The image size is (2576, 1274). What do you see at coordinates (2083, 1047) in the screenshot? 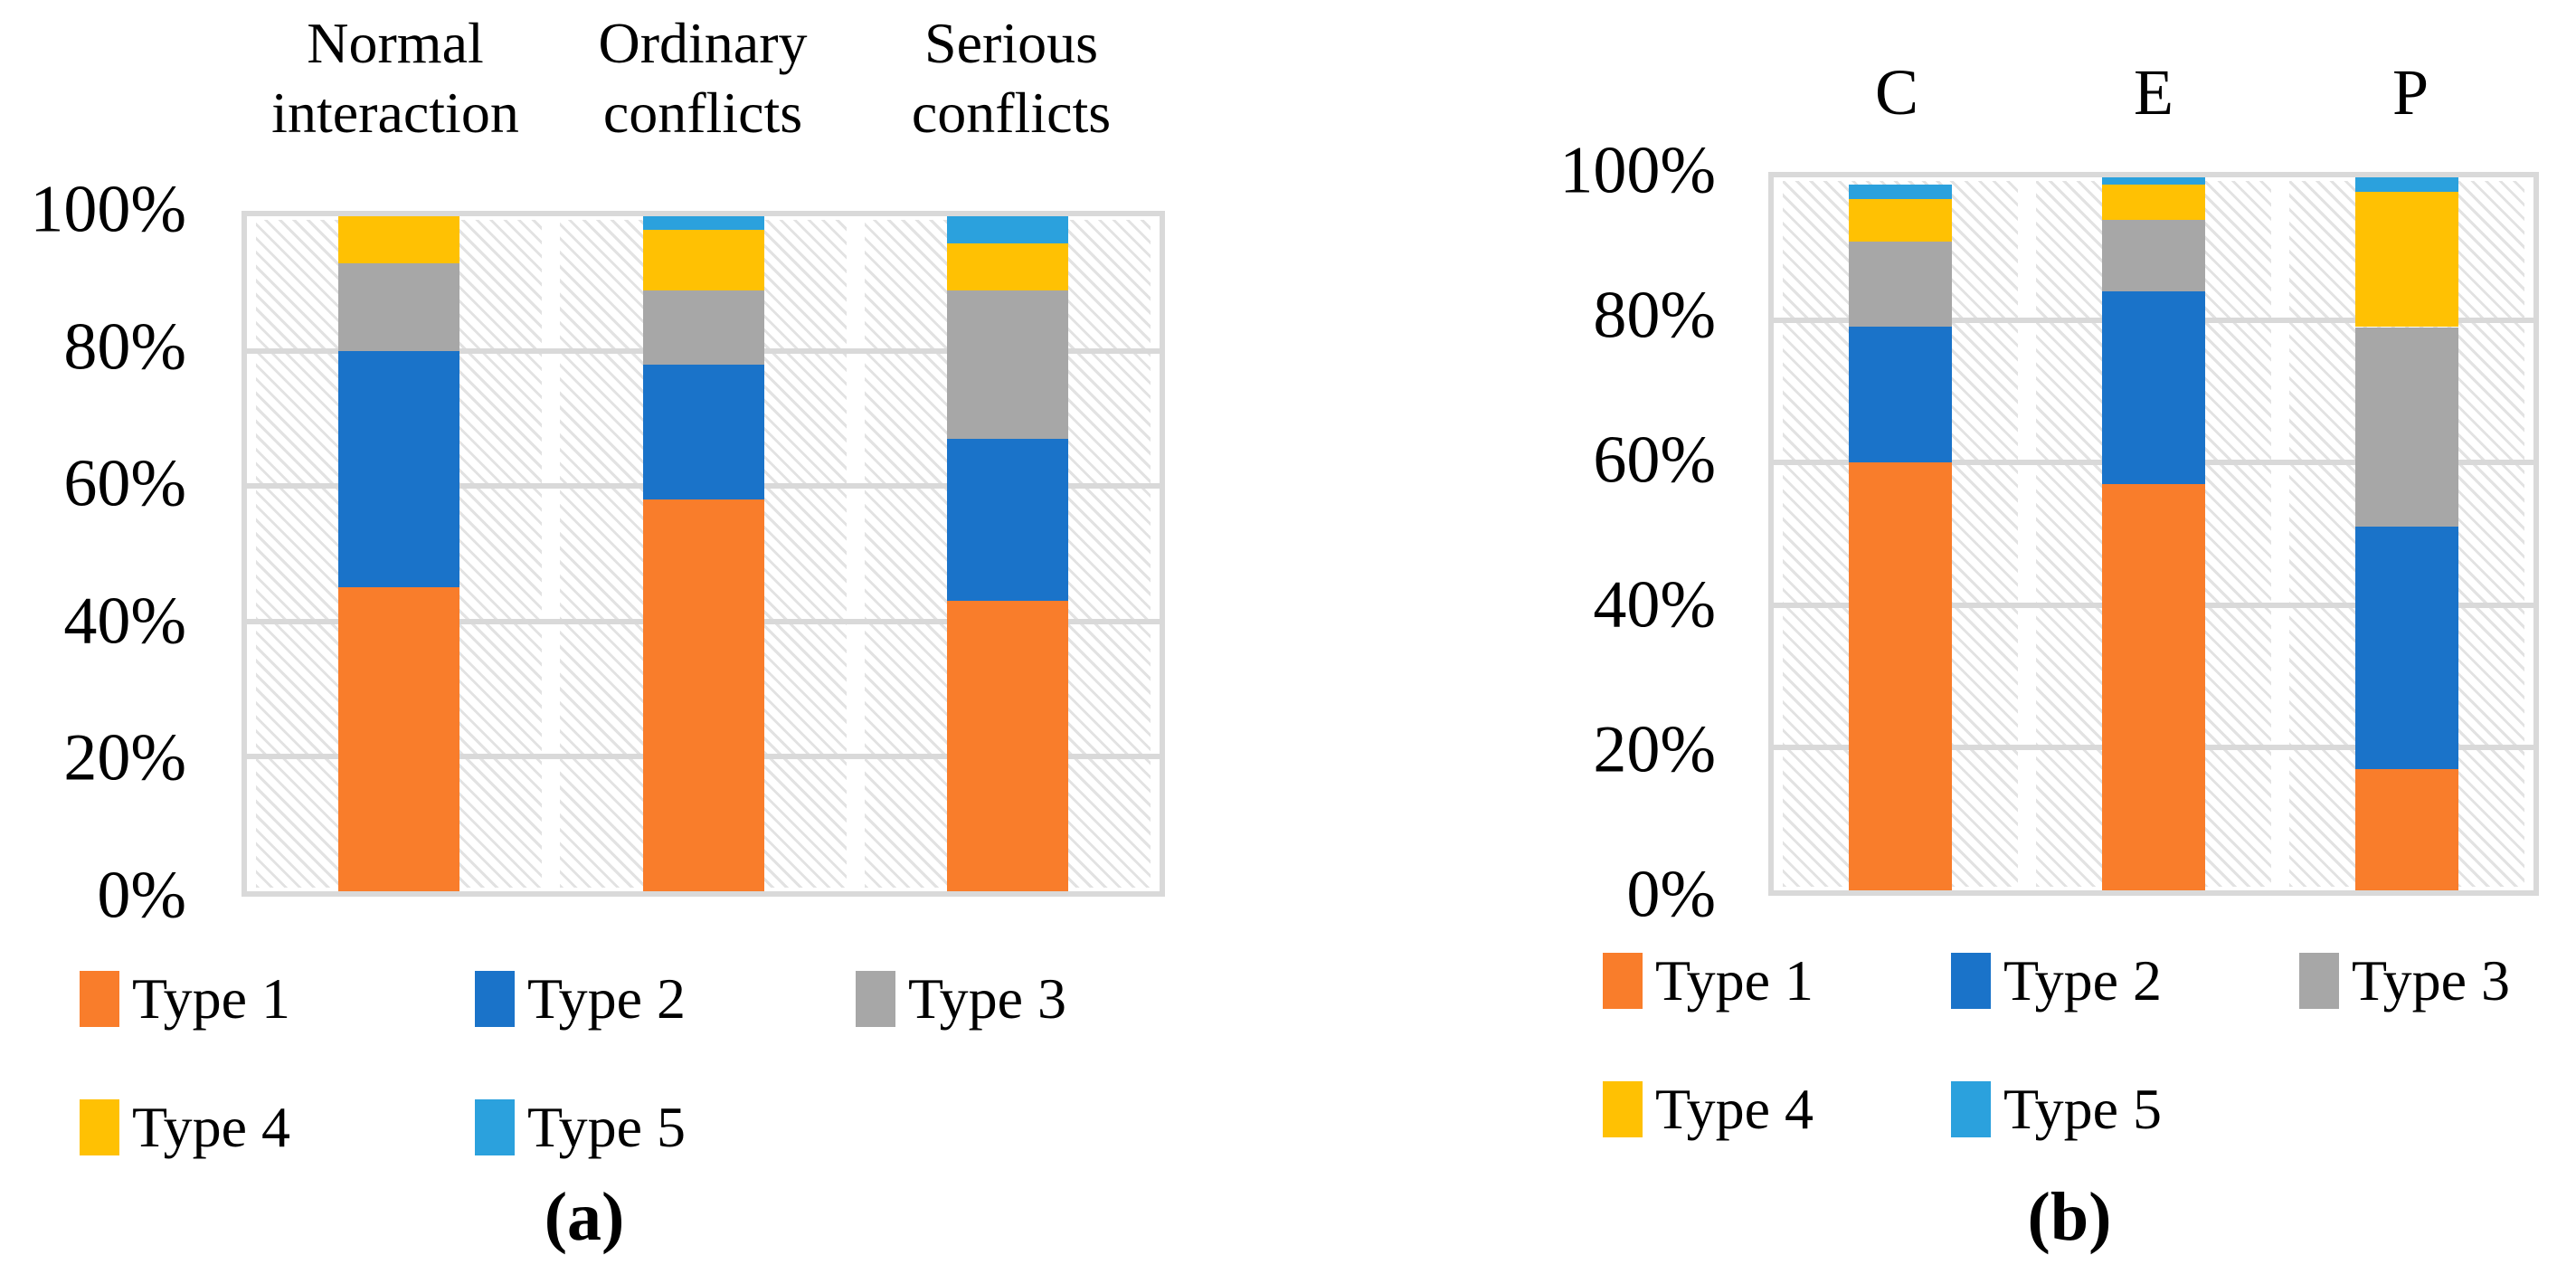
I see `chart-b-legend: Type 1 Type 2 Type 3 Type 4 Type 5` at bounding box center [2083, 1047].